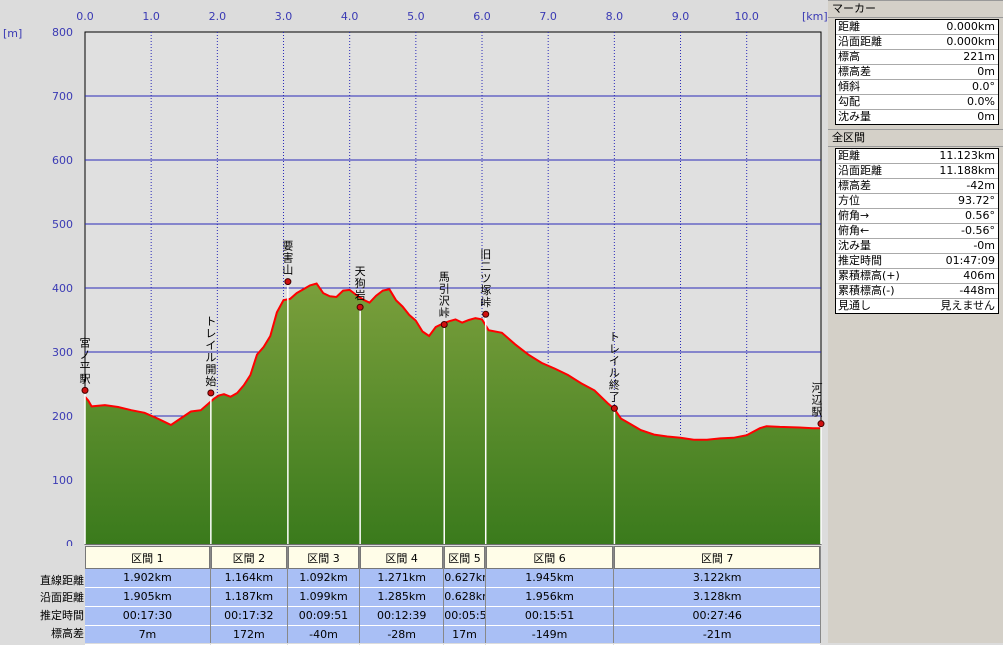 The height and width of the screenshot is (645, 1003). Describe the element at coordinates (485, 290) in the screenshot. I see `waypoint-label: 塚` at that location.